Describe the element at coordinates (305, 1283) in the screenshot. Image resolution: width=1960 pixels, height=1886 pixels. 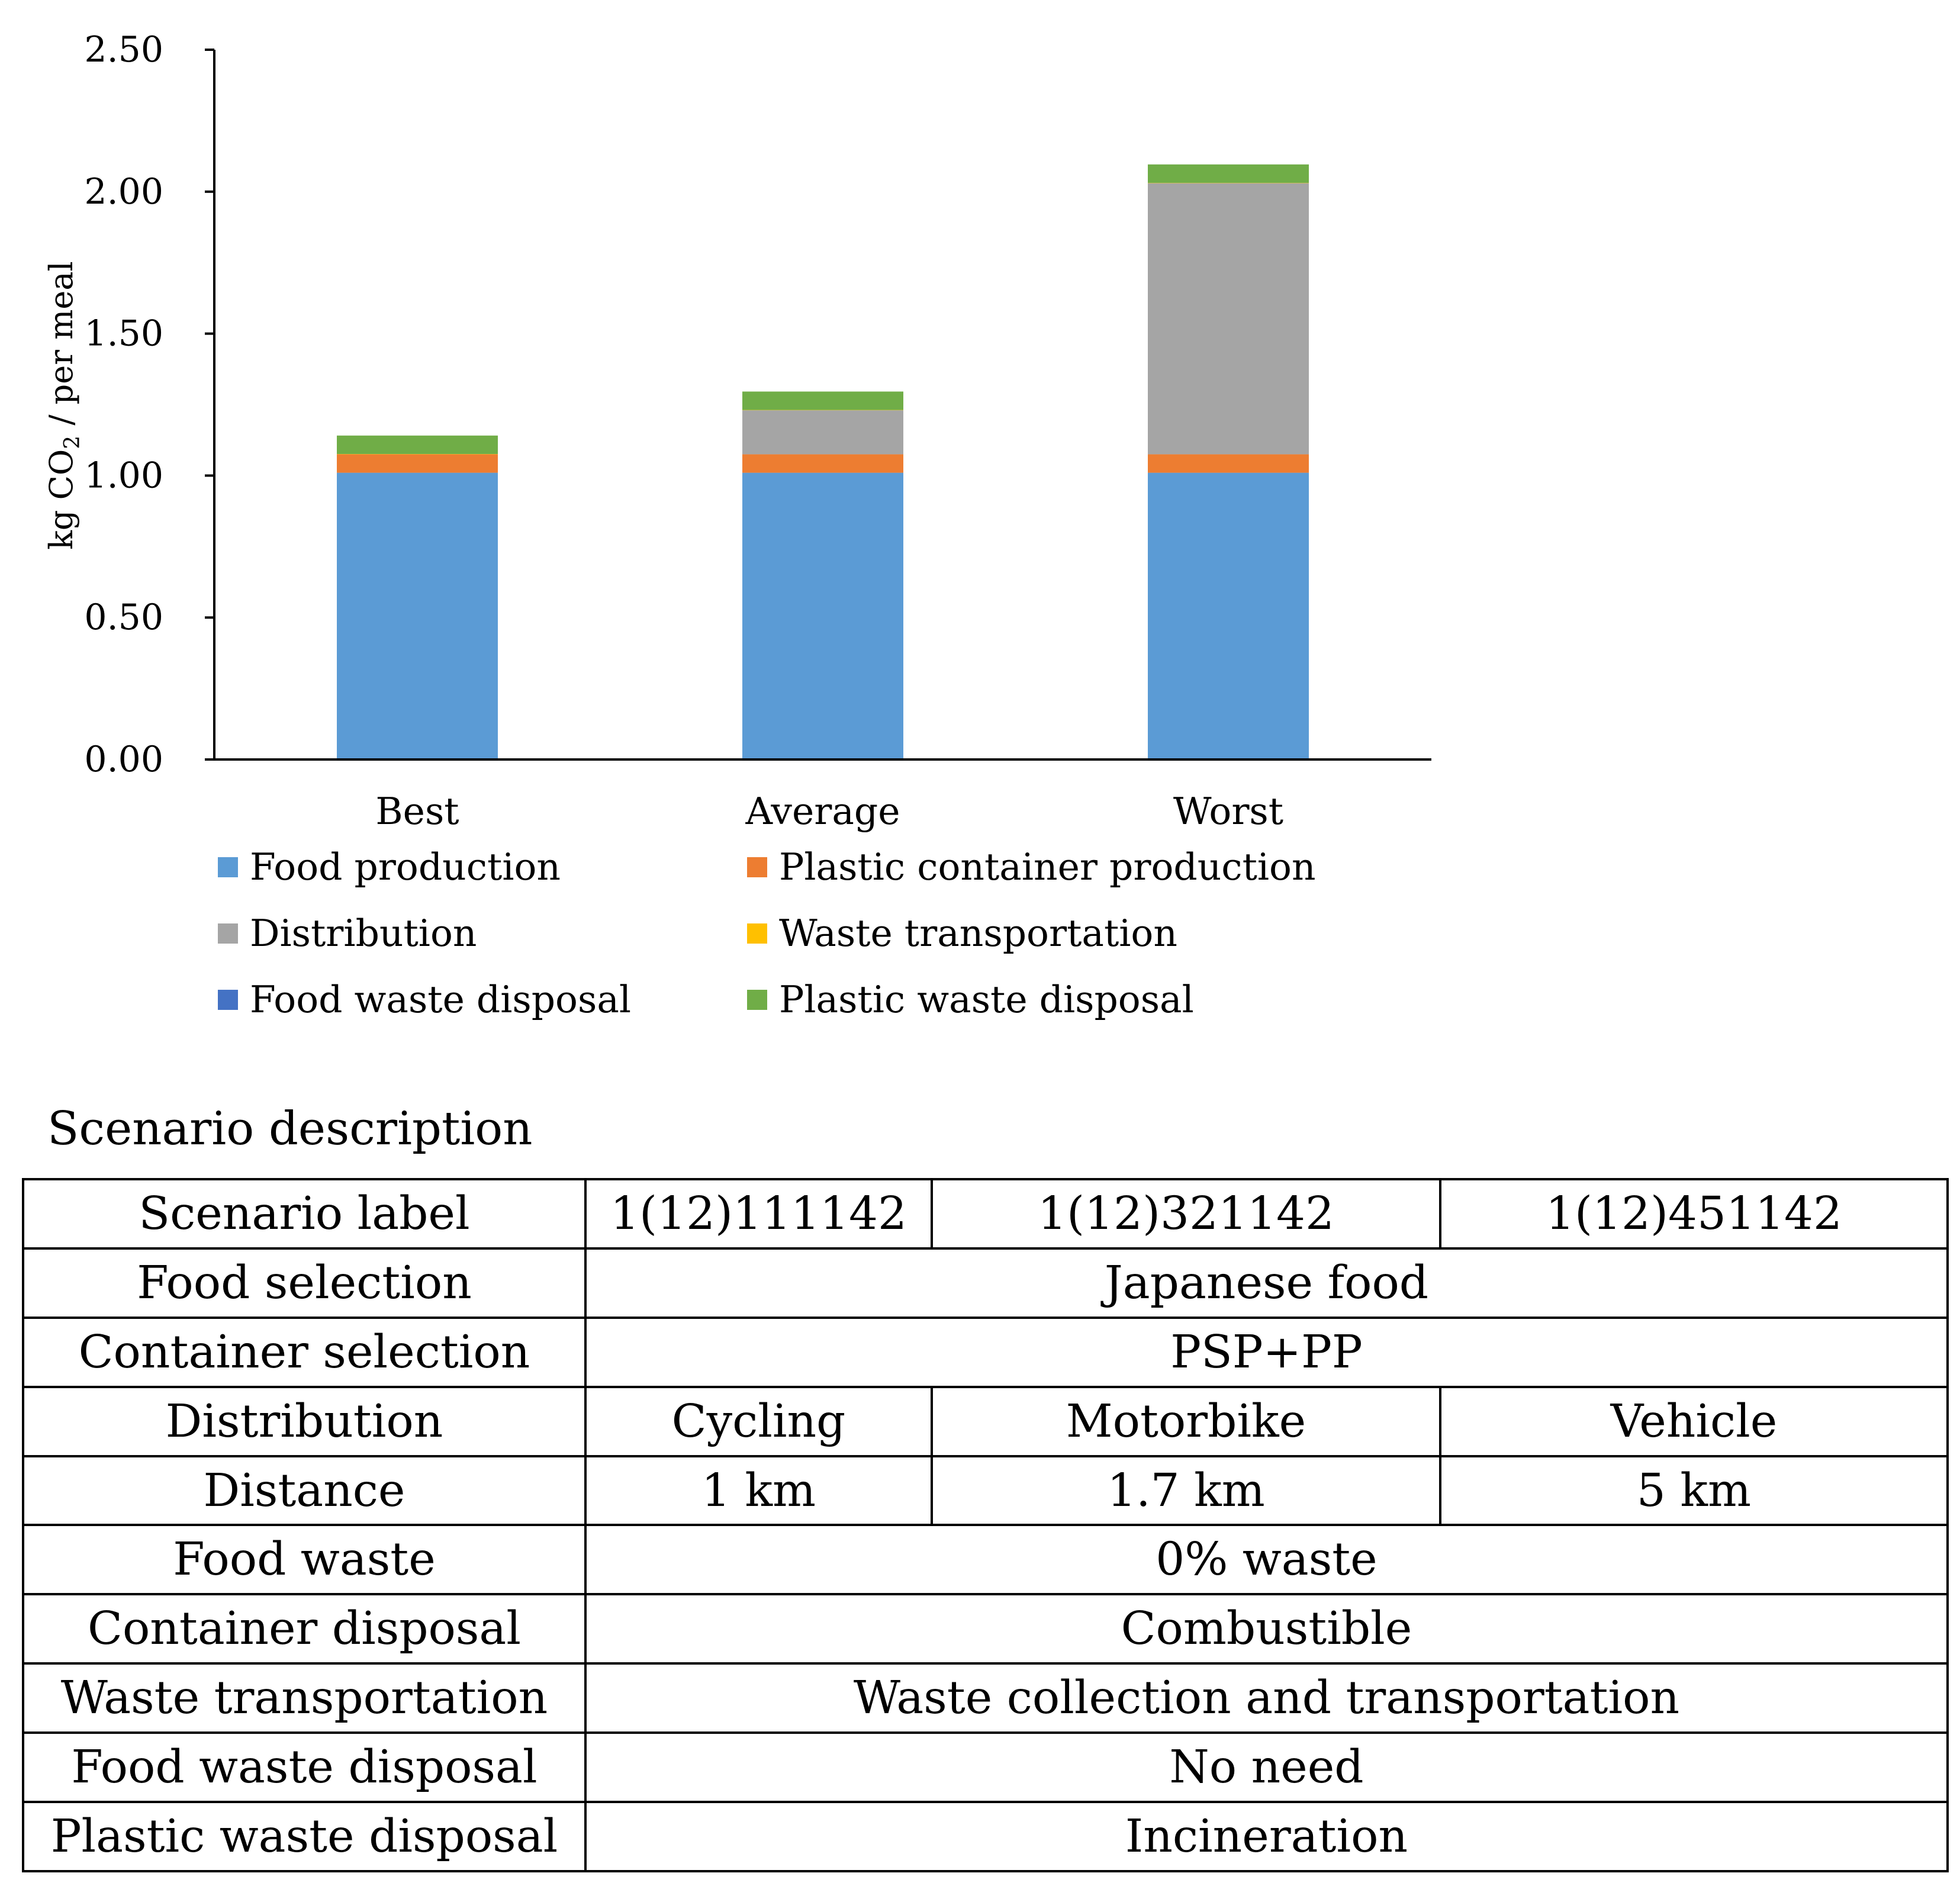
I see `row-label-cell: Food selection` at that location.